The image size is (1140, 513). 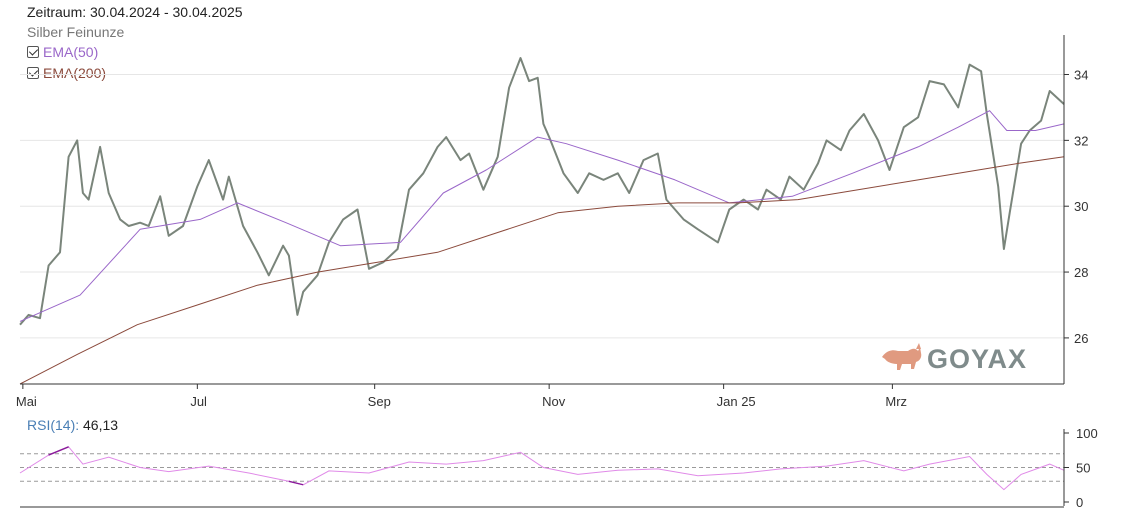 What do you see at coordinates (1081, 338) in the screenshot?
I see `y-tick-label: 26` at bounding box center [1081, 338].